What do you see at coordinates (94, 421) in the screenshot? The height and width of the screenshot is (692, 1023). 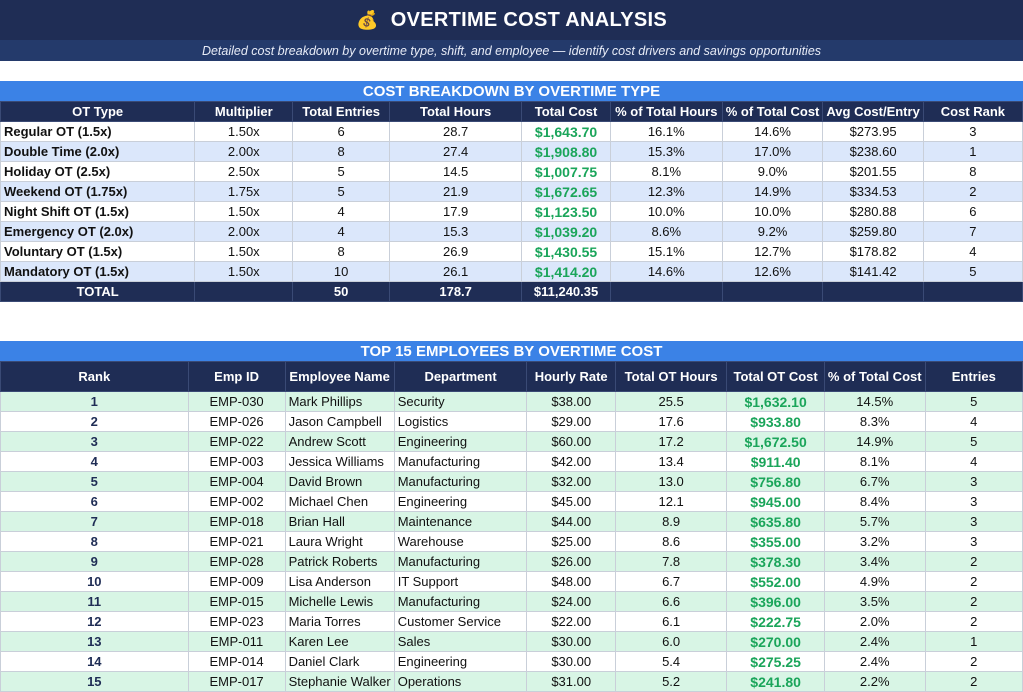 I see `rank-cell: 2` at bounding box center [94, 421].